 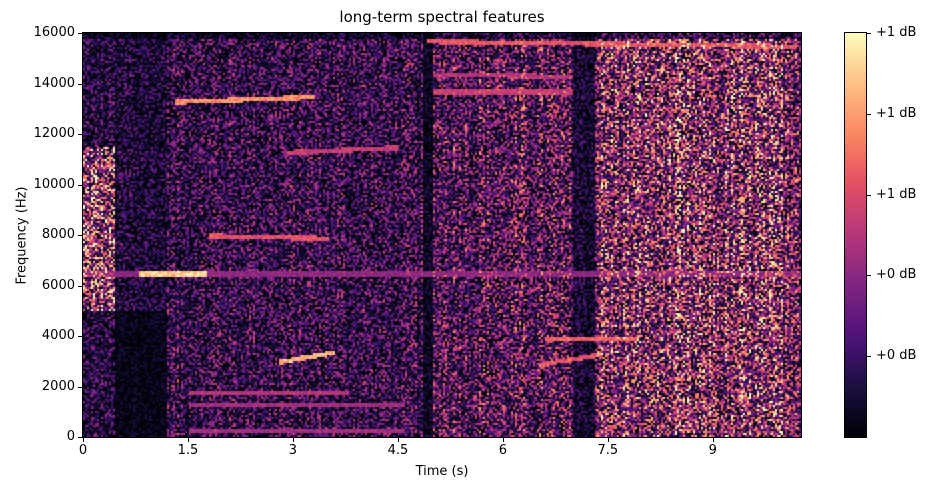 I want to click on y-tick-label: 4000, so click(x=58, y=335).